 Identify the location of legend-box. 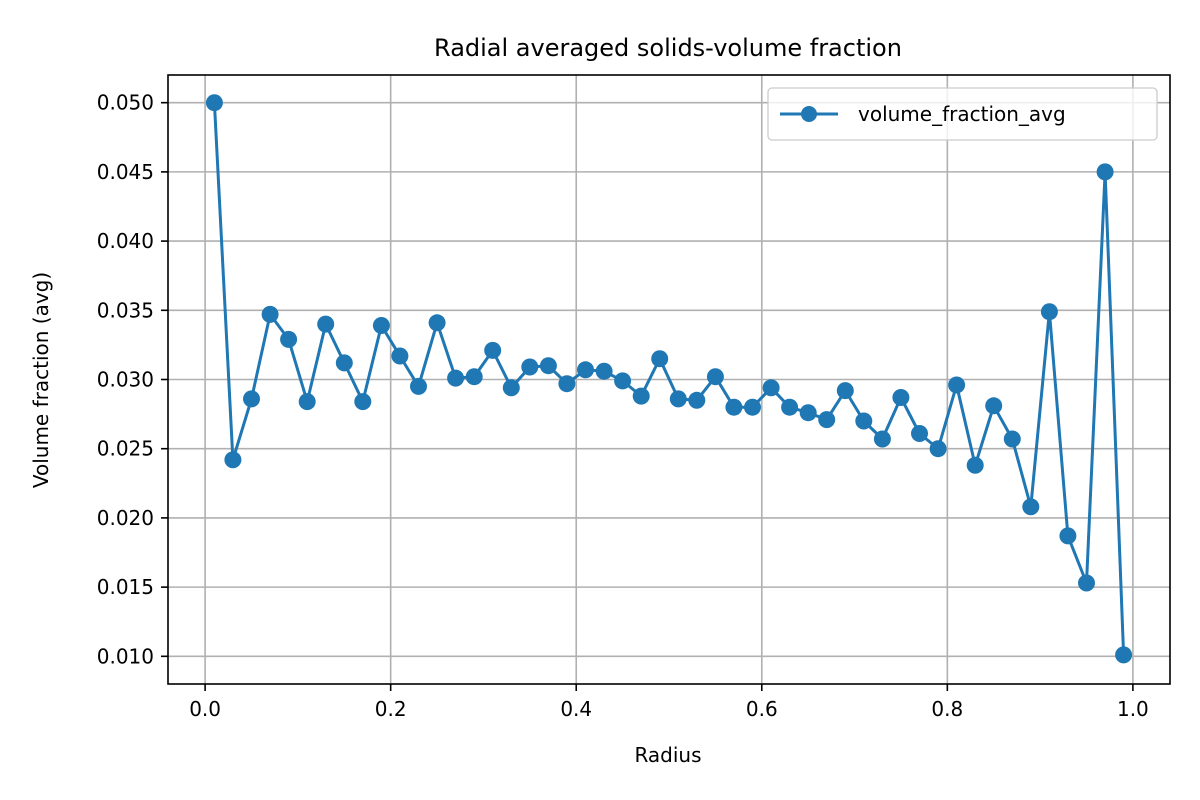
(962, 114).